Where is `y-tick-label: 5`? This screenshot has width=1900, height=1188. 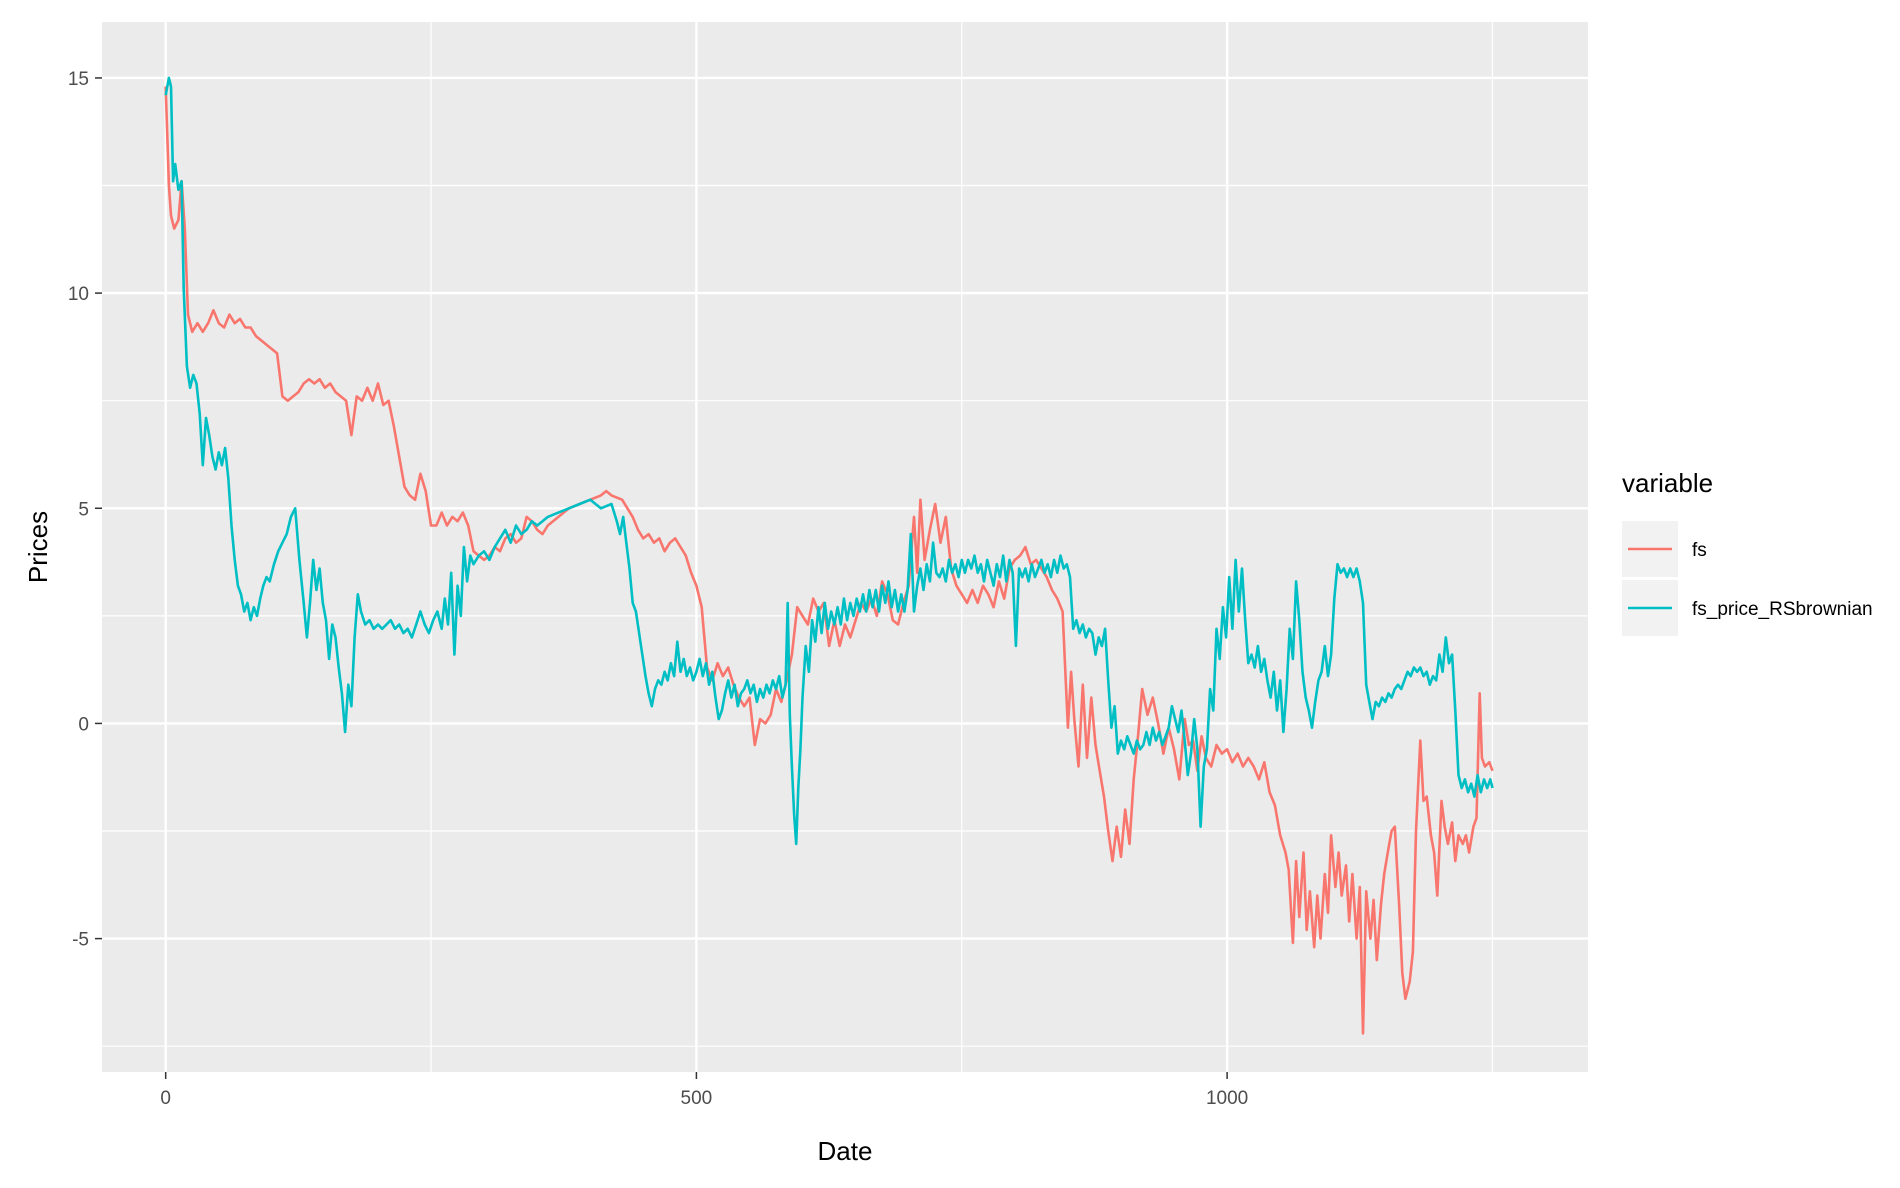
y-tick-label: 5 is located at coordinates (83, 509).